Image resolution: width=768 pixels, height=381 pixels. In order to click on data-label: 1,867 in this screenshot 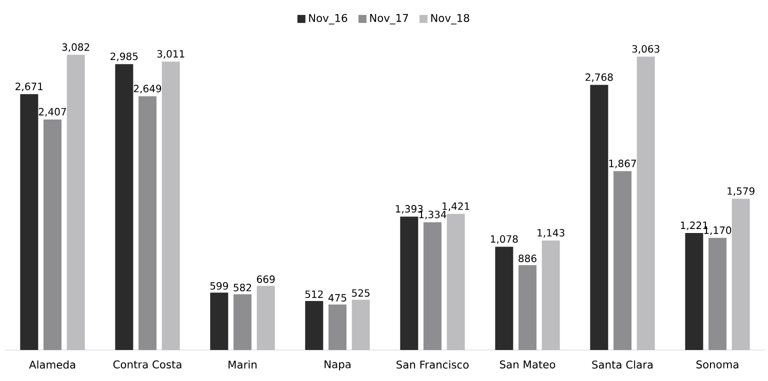, I will do `click(622, 164)`.